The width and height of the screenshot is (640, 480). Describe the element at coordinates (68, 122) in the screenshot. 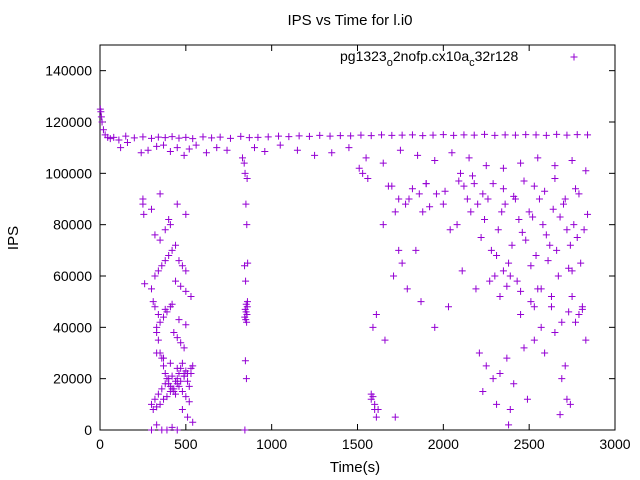

I see `y-tick-label: 120000` at that location.